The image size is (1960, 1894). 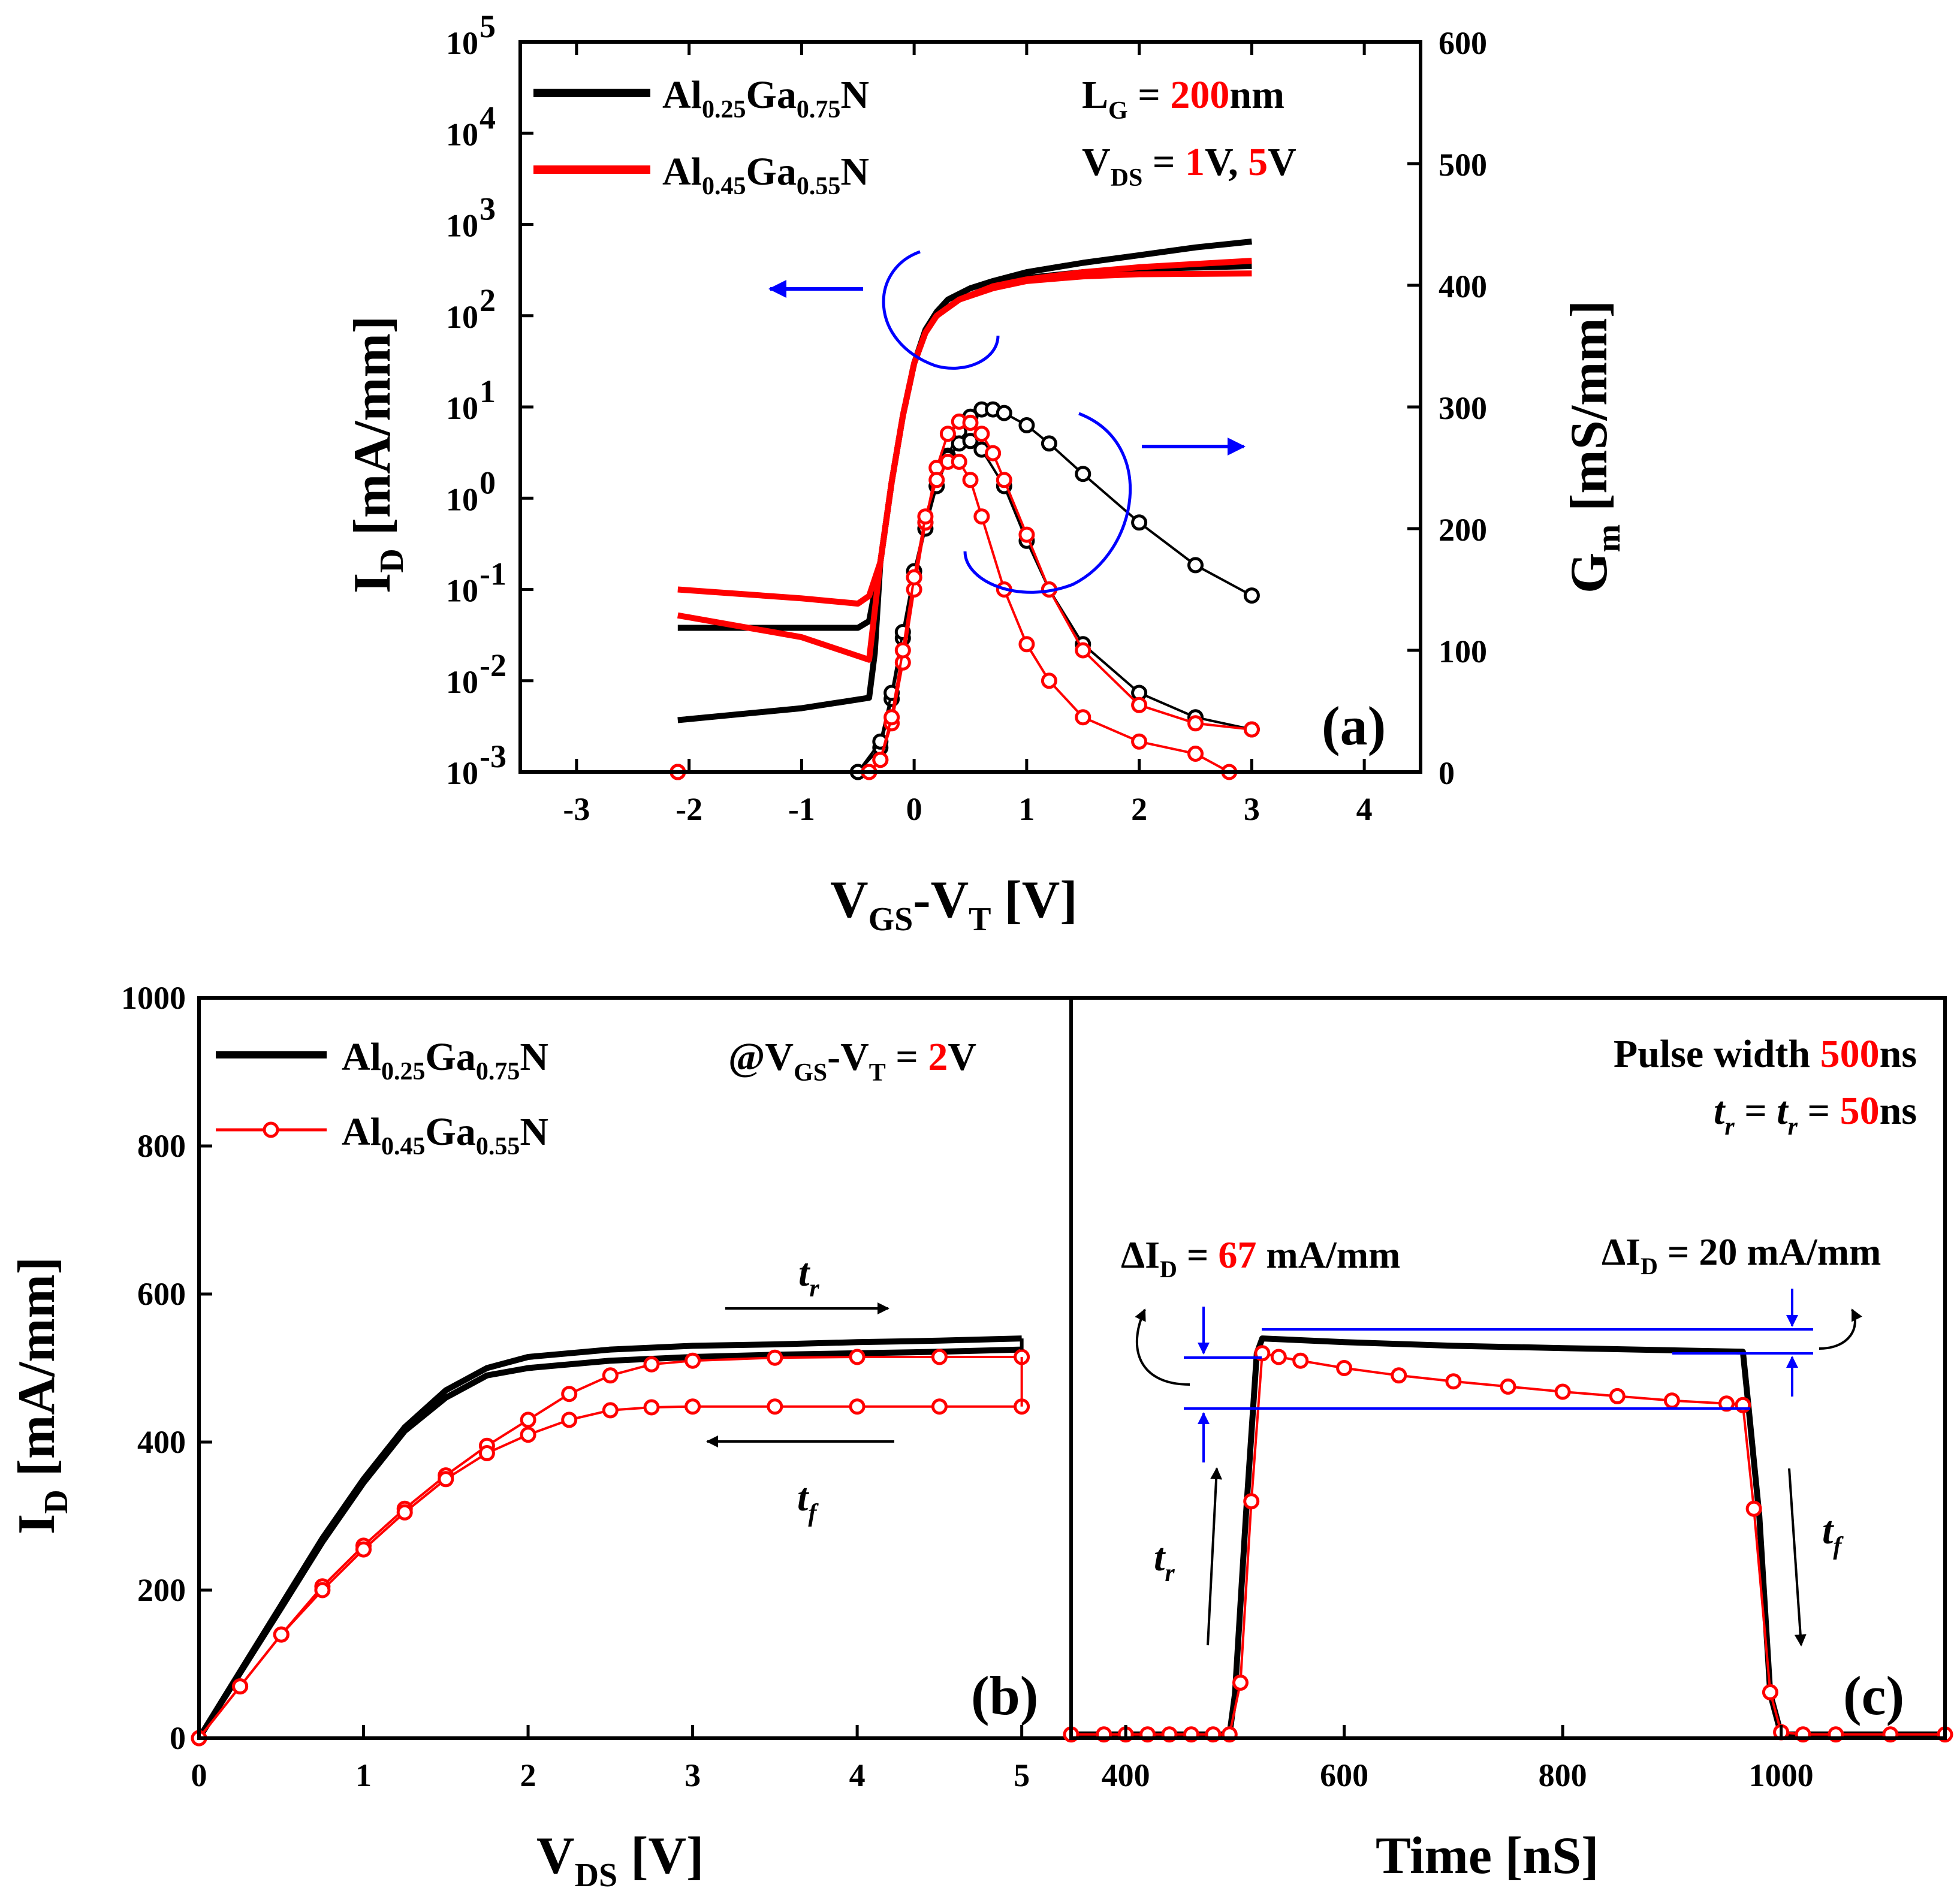 I want to click on panel-a-y2-tick-label: 0, so click(x=1447, y=773).